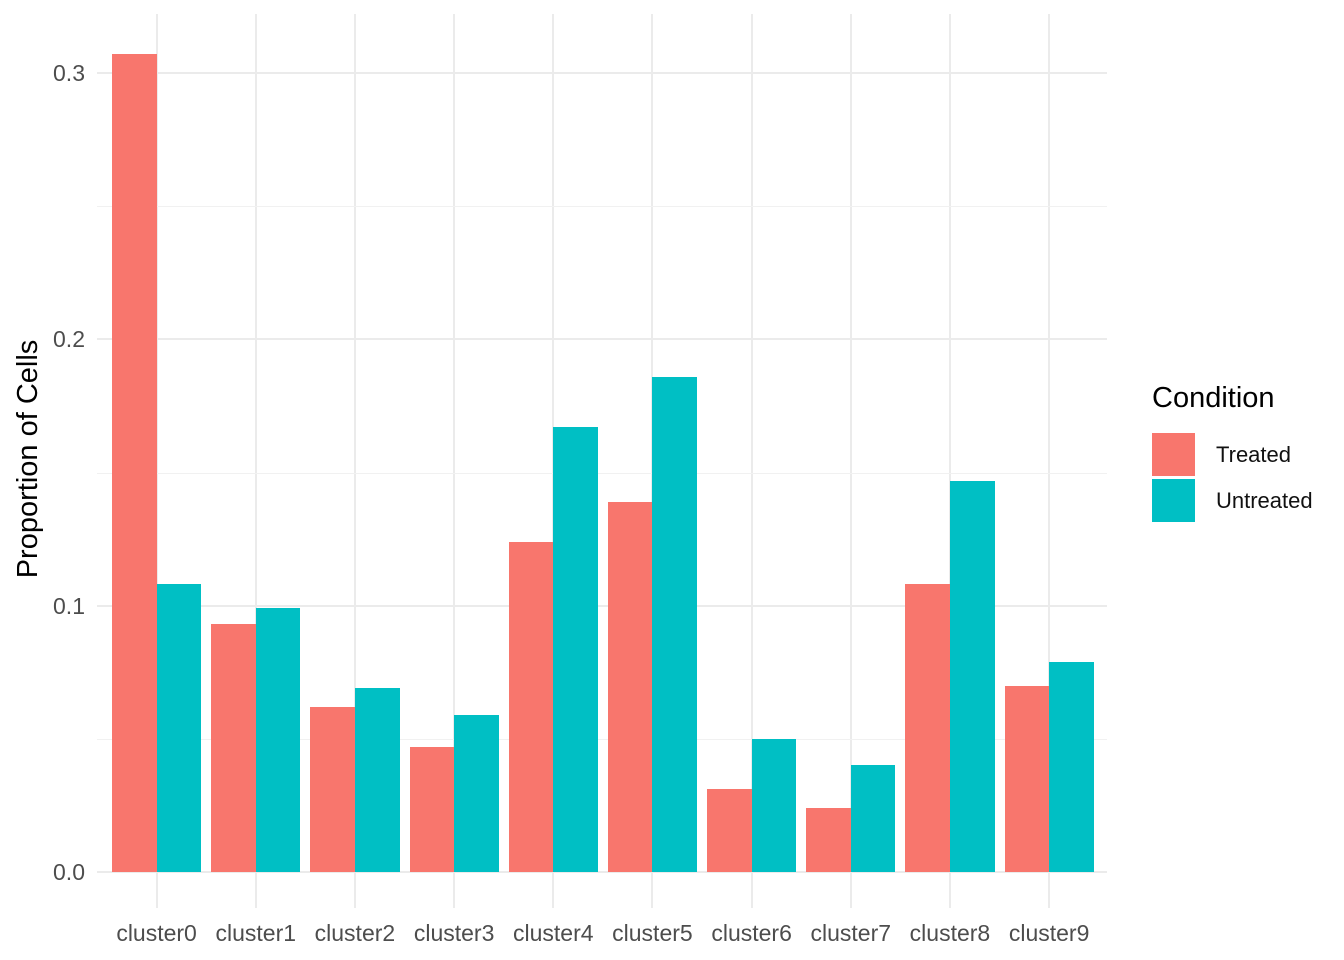 This screenshot has width=1344, height=960. I want to click on legend-item: Untreated, so click(1232, 500).